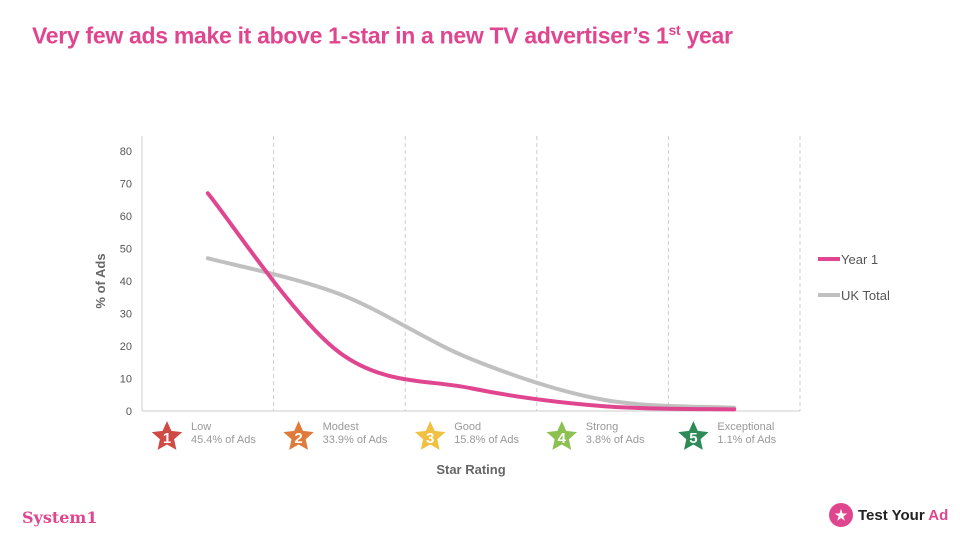 This screenshot has width=960, height=540. Describe the element at coordinates (126, 152) in the screenshot. I see `y-tick-label: 80` at that location.